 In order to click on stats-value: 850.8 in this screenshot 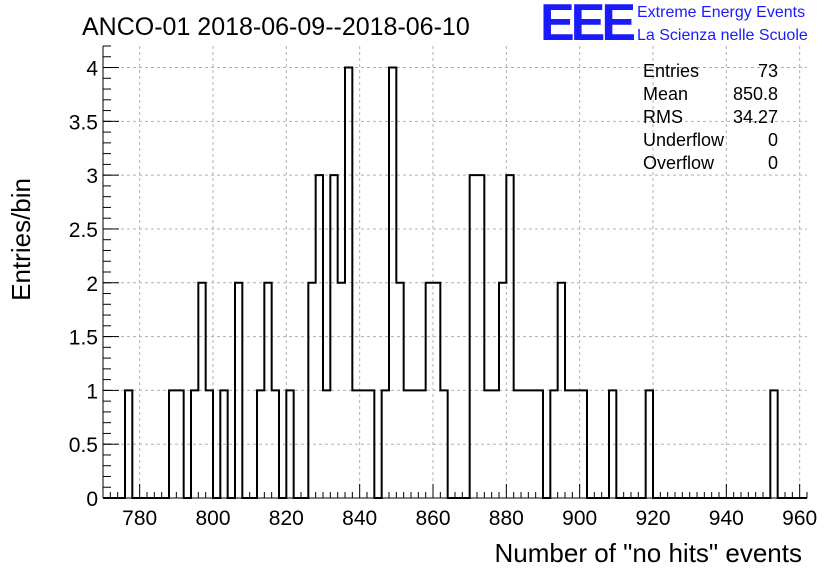, I will do `click(755, 94)`.